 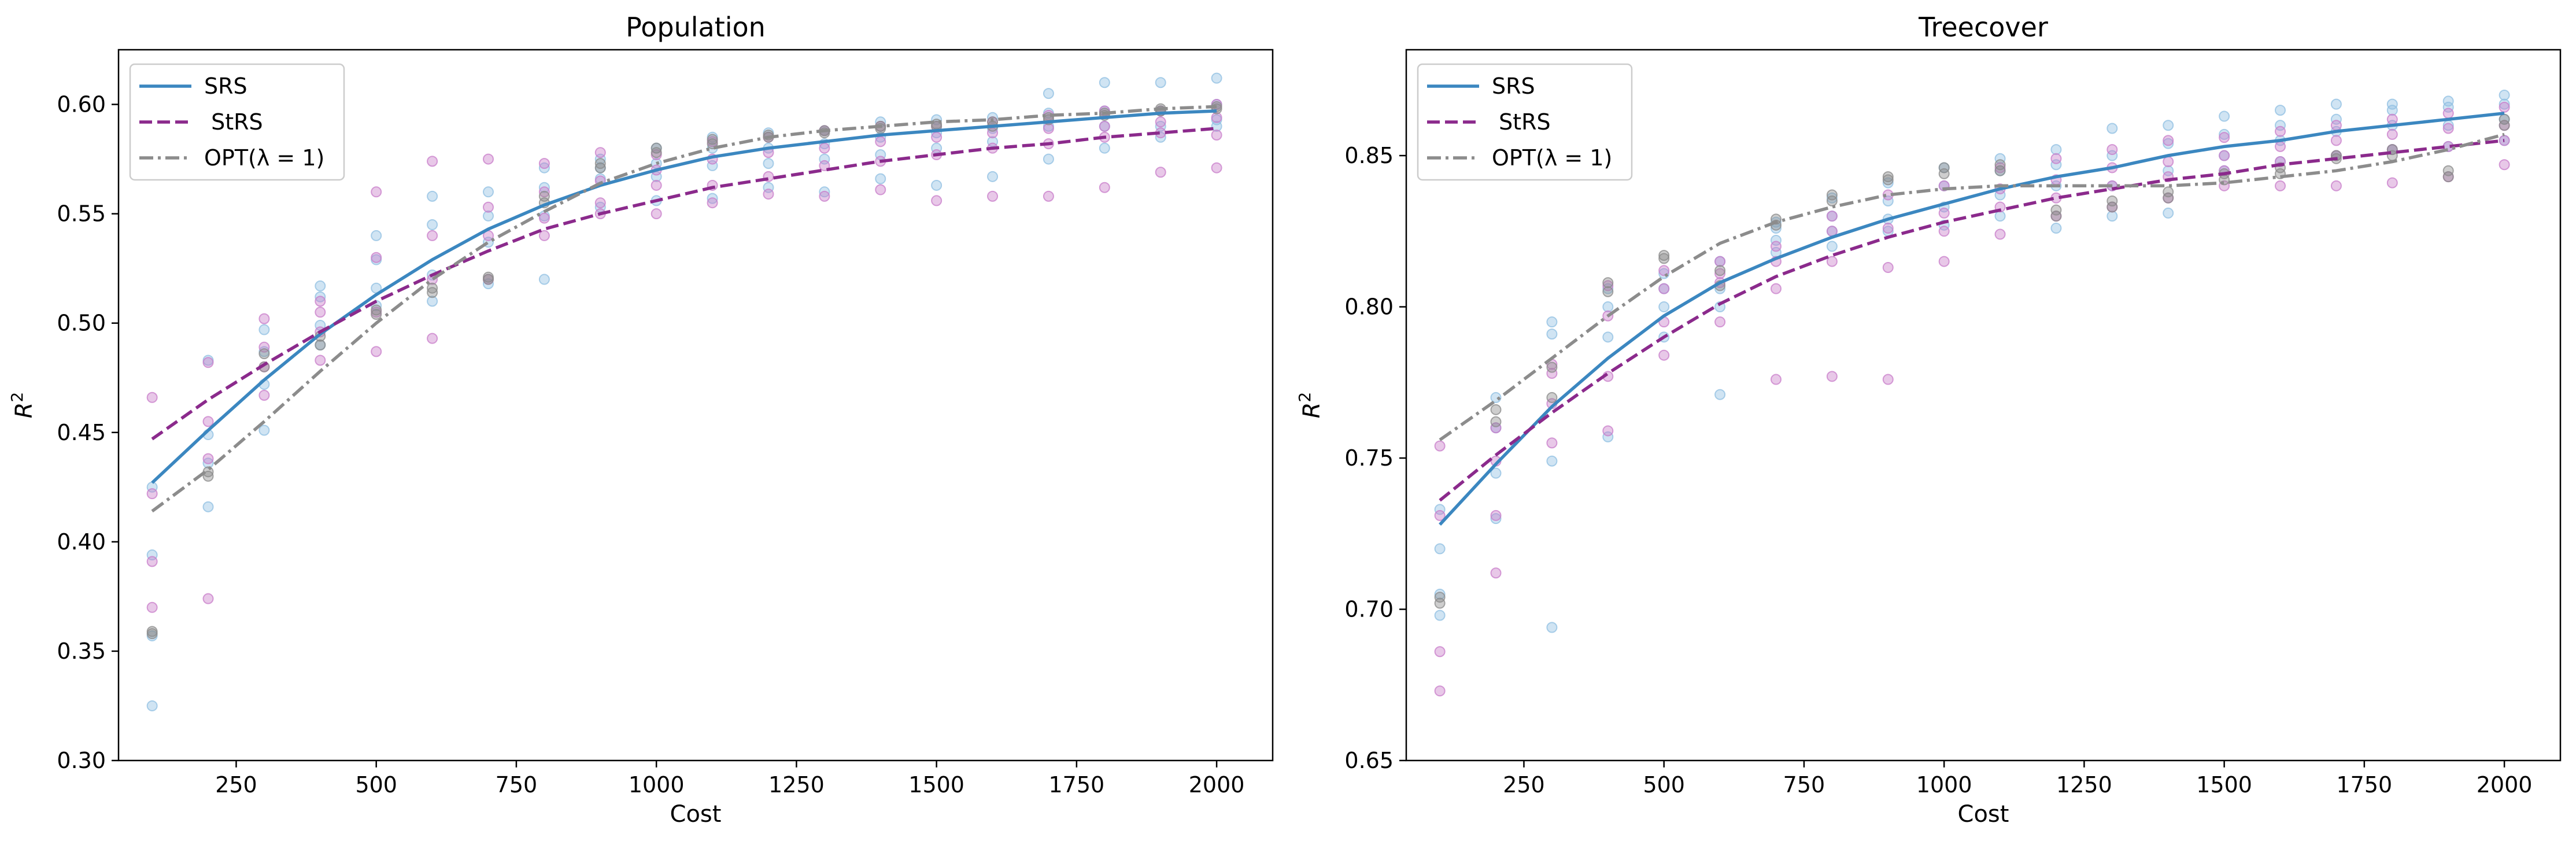 What do you see at coordinates (1369, 609) in the screenshot?
I see `y-tick-label-1: 0.70` at bounding box center [1369, 609].